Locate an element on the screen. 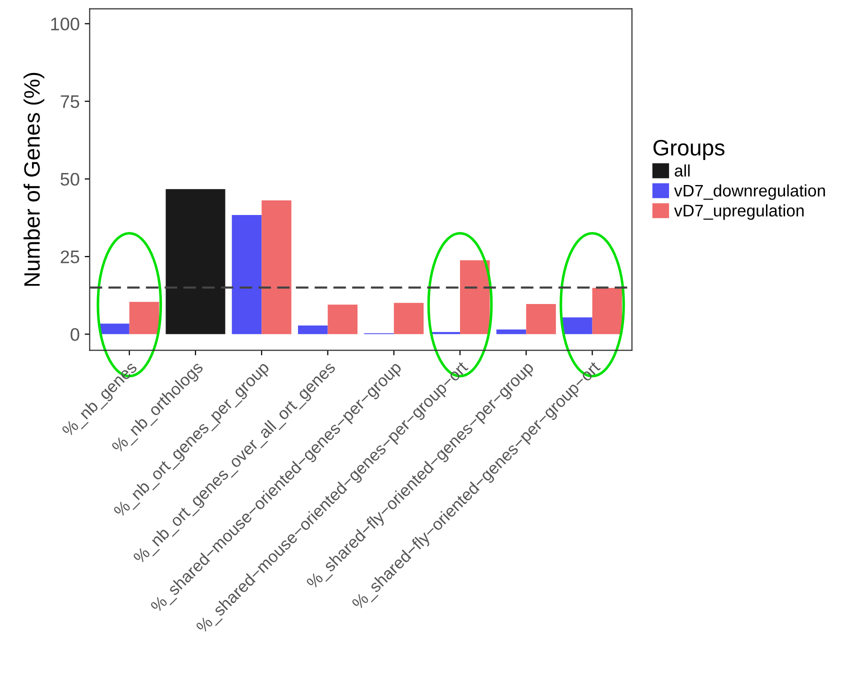 The image size is (854, 675). legend-label: vD7_downregulation is located at coordinates (749, 192).